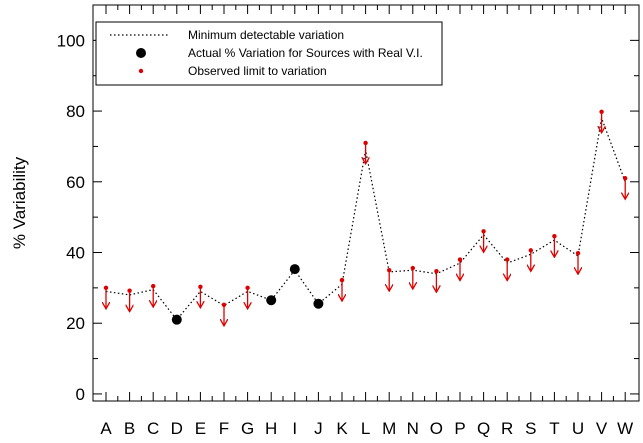 This screenshot has width=643, height=443. I want to click on observed-limit-point-p, so click(460, 259).